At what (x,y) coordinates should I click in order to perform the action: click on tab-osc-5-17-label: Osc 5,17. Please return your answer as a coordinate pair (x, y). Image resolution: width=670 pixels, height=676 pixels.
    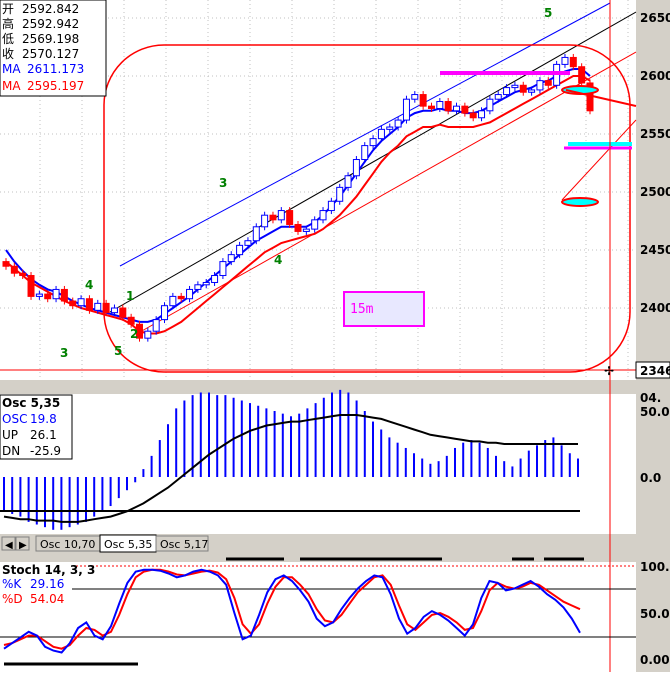
    Looking at the image, I should click on (184, 544).